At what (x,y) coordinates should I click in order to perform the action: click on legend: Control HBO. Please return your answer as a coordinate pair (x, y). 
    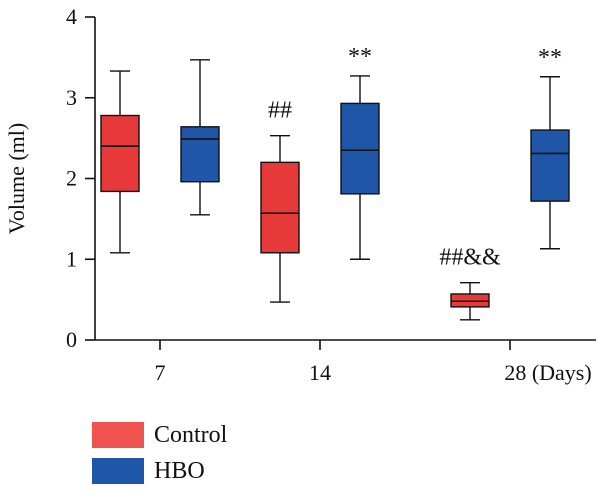
    Looking at the image, I should click on (159, 454).